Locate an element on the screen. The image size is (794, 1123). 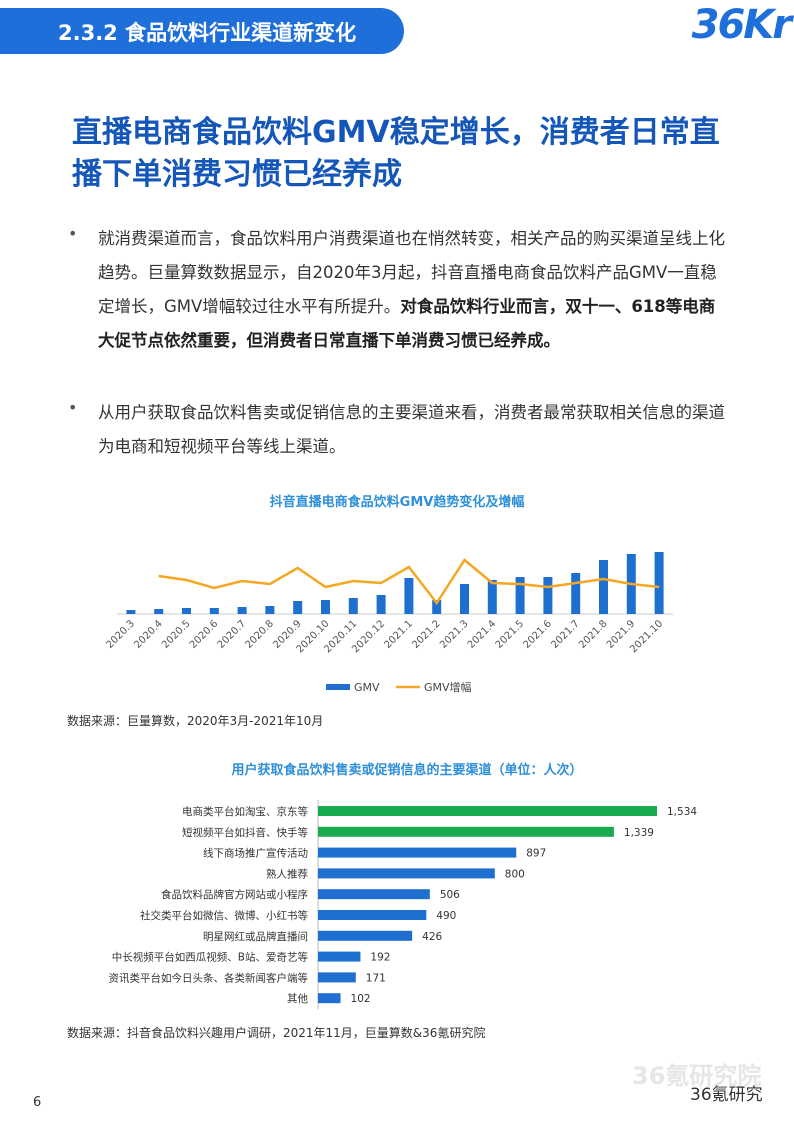
value-label: 1,339 is located at coordinates (639, 833).